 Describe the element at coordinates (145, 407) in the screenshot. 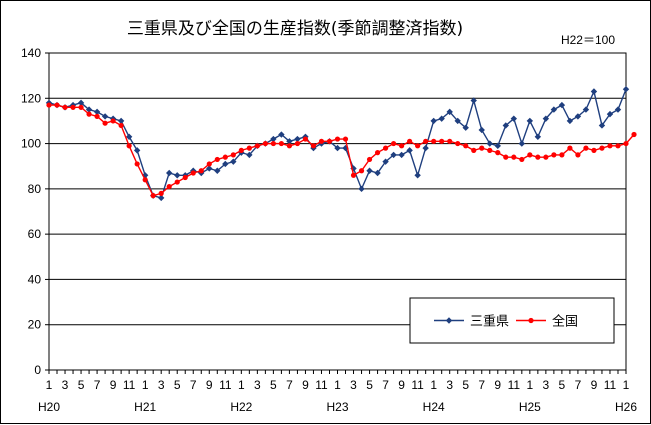

I see `year-label: H21` at that location.